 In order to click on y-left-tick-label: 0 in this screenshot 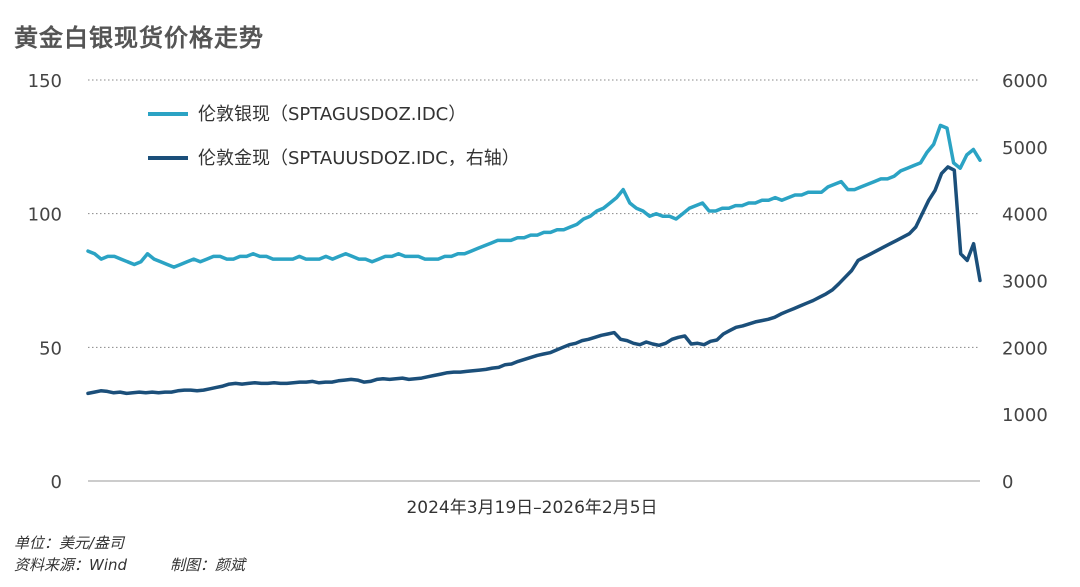, I will do `click(56, 482)`.